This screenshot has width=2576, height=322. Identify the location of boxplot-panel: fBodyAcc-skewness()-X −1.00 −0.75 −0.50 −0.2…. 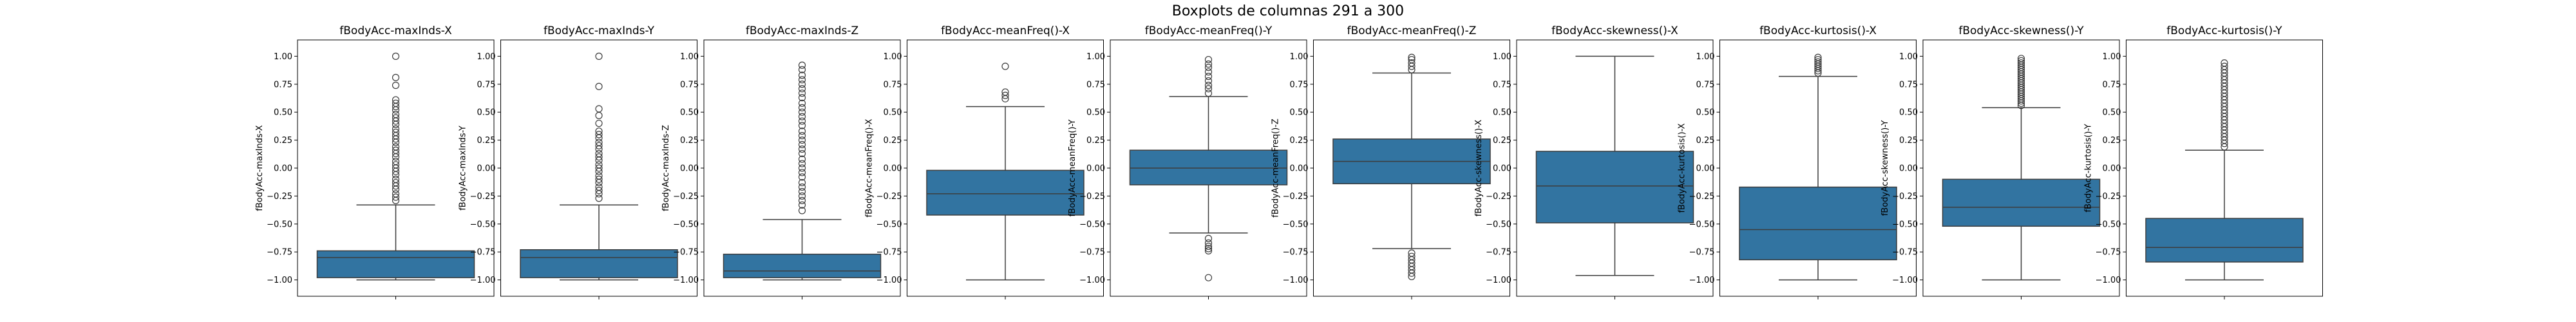
(1594, 161).